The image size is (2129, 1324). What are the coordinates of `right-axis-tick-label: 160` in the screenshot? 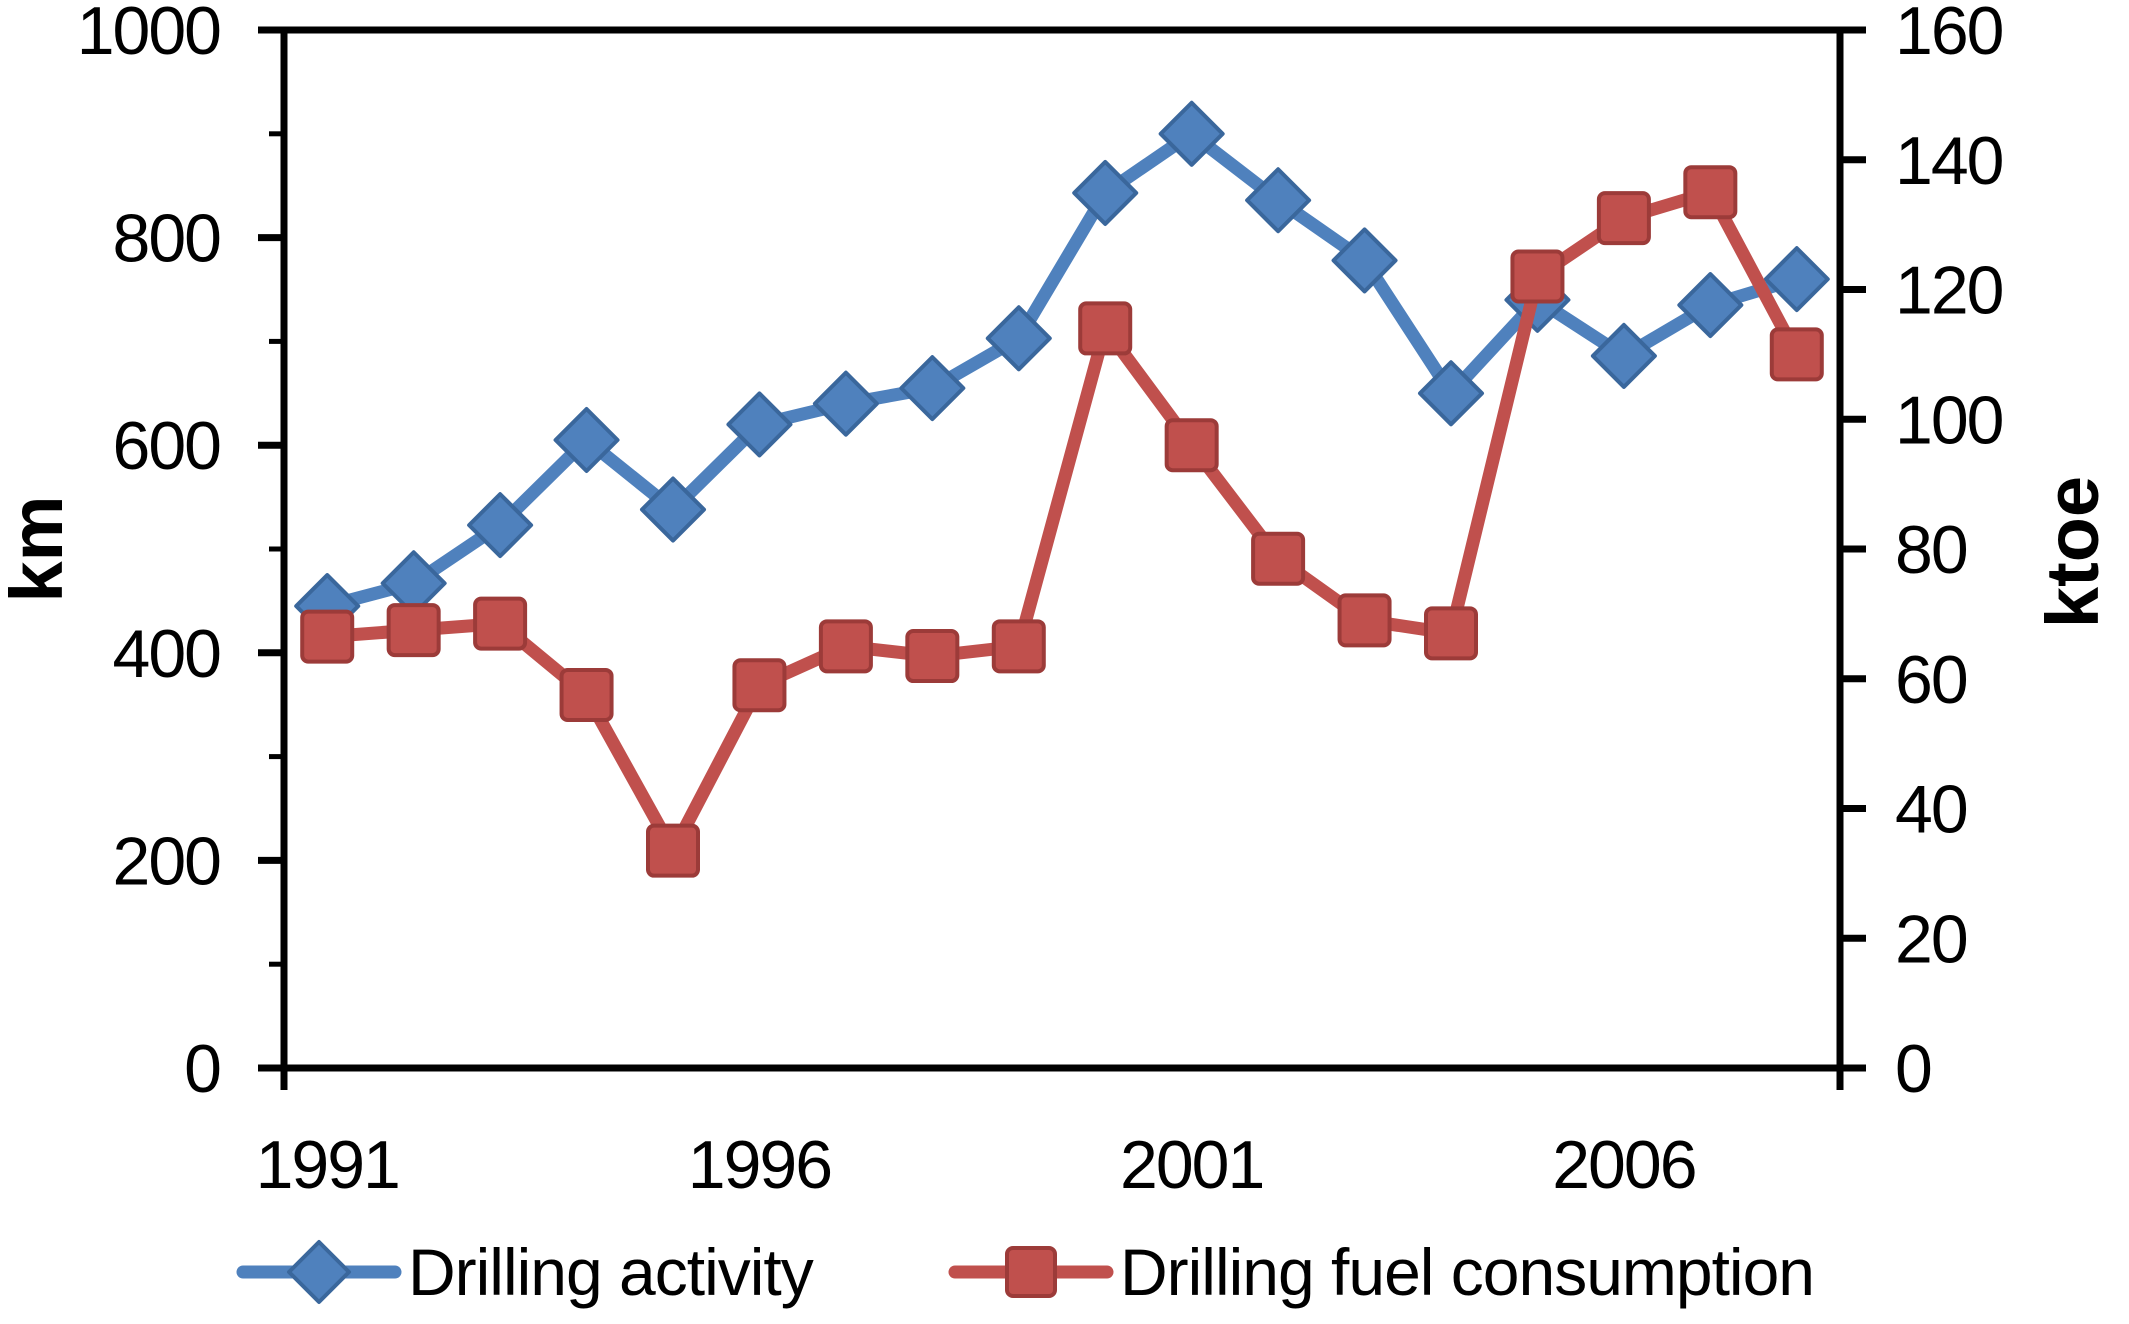 It's located at (1949, 34).